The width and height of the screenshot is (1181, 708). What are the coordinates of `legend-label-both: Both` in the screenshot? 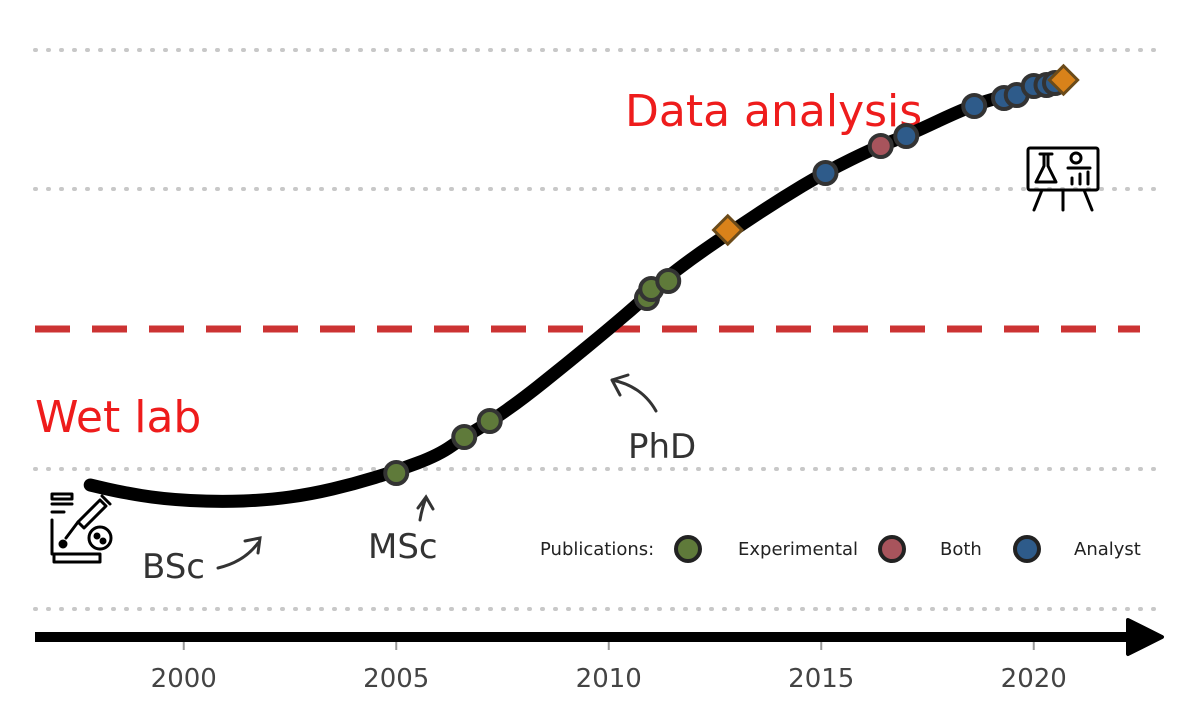 It's located at (961, 549).